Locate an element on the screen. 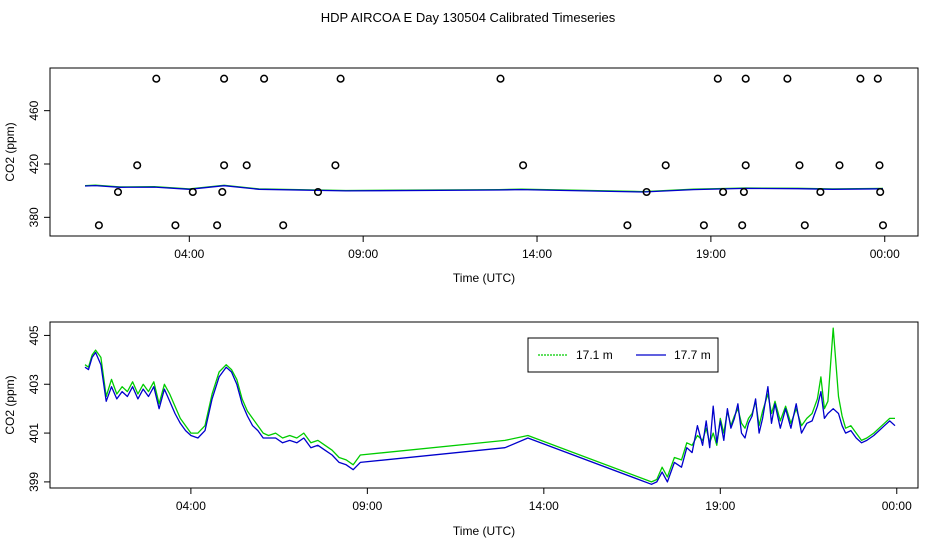 Image resolution: width=936 pixels, height=540 pixels. y-tick-label: 380 is located at coordinates (34, 217).